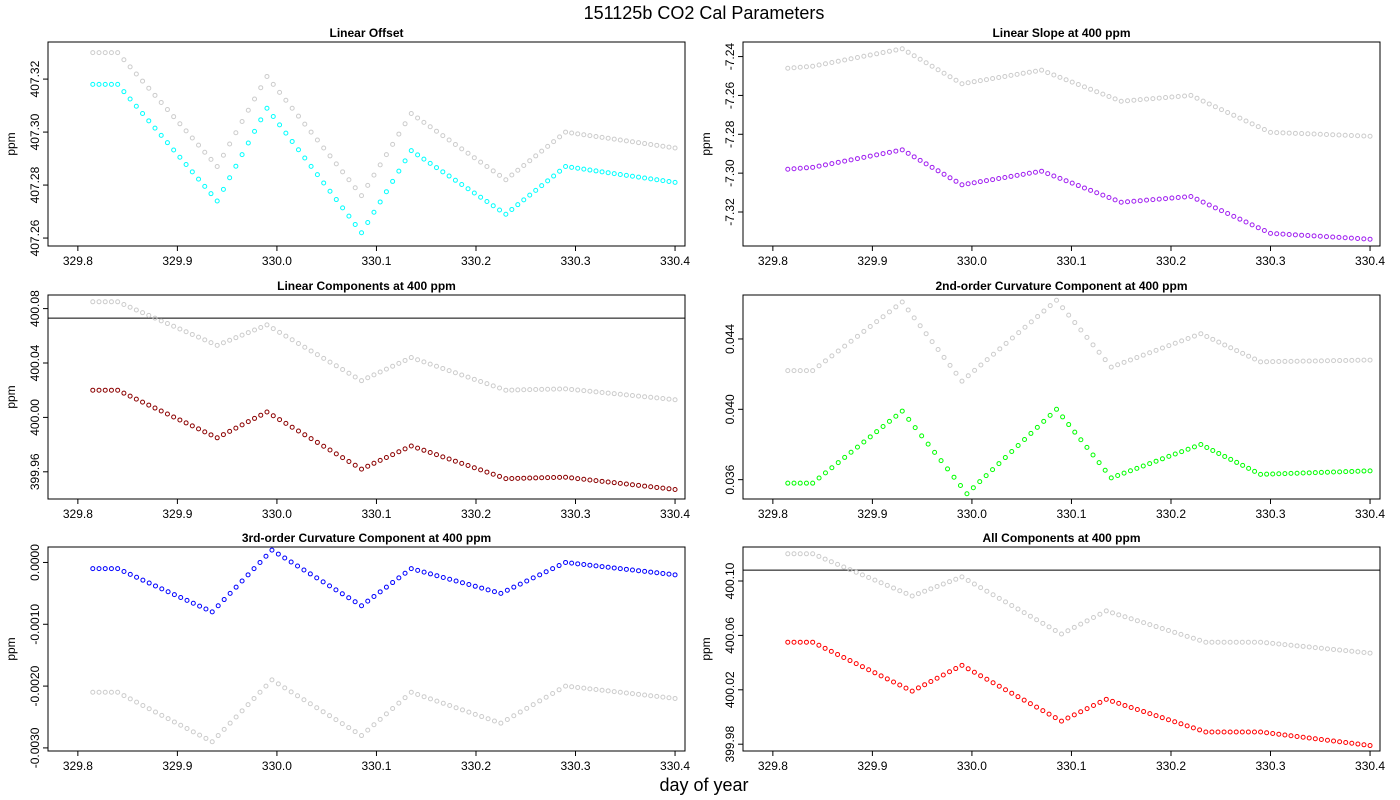 Image resolution: width=1400 pixels, height=800 pixels. What do you see at coordinates (675, 514) in the screenshot?
I see `x-tick-label: 330.4` at bounding box center [675, 514].